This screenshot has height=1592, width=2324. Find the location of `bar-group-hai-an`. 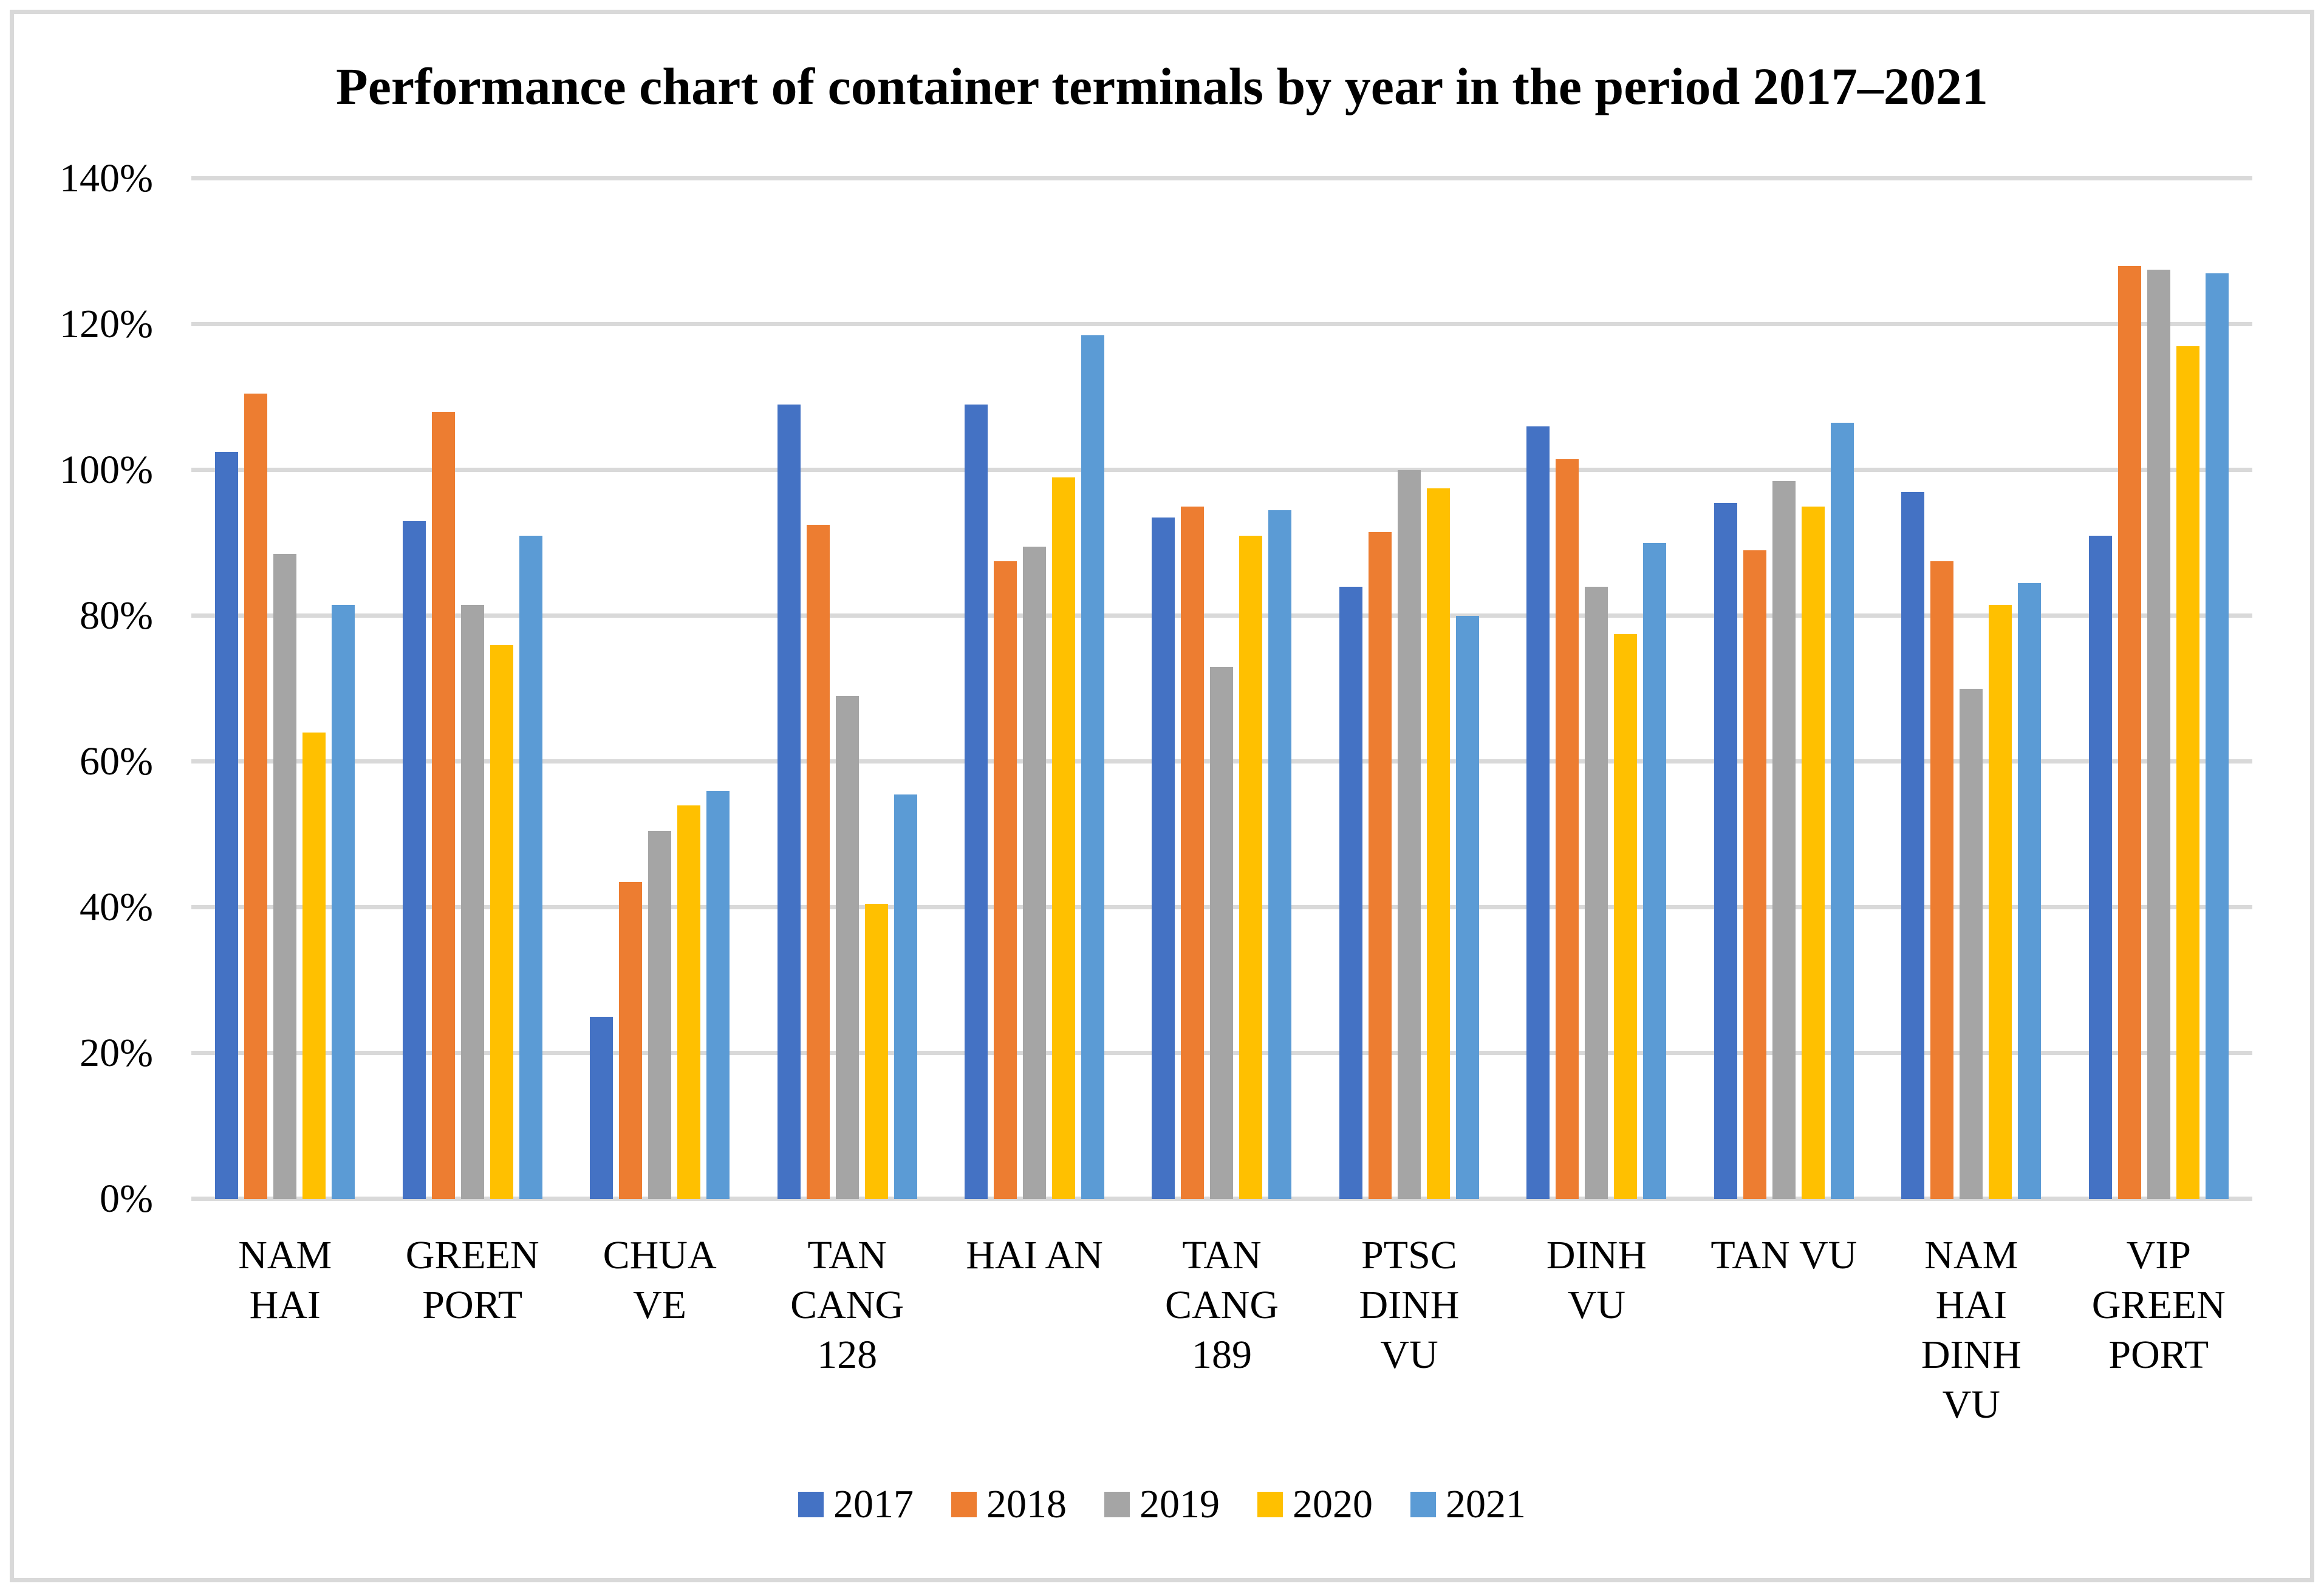

bar-group-hai-an is located at coordinates (1034, 689).